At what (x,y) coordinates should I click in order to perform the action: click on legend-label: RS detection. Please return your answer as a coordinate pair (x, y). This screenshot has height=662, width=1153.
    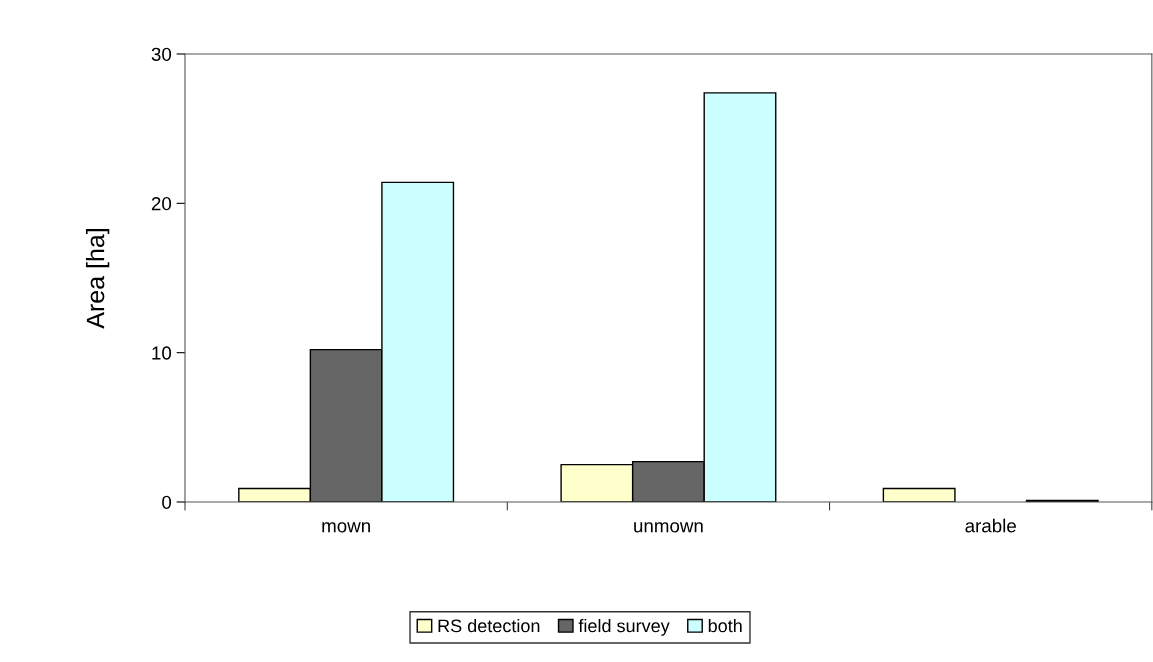
    Looking at the image, I should click on (489, 625).